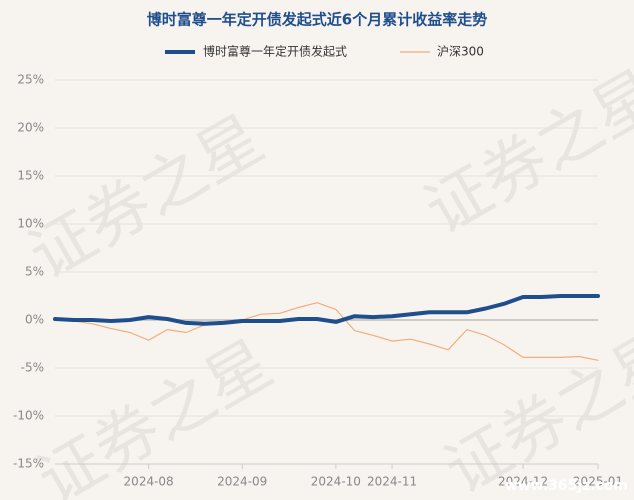 This screenshot has width=634, height=500. What do you see at coordinates (242, 482) in the screenshot?
I see `x-tick-label: 2024-09` at bounding box center [242, 482].